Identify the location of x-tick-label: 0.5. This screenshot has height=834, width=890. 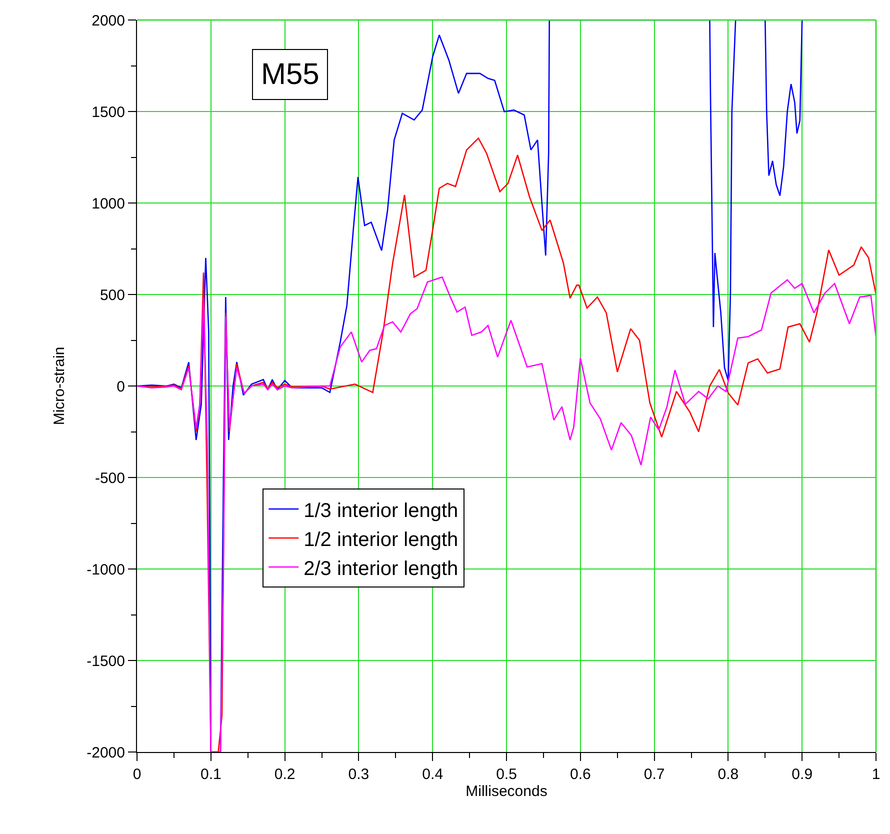
(506, 774).